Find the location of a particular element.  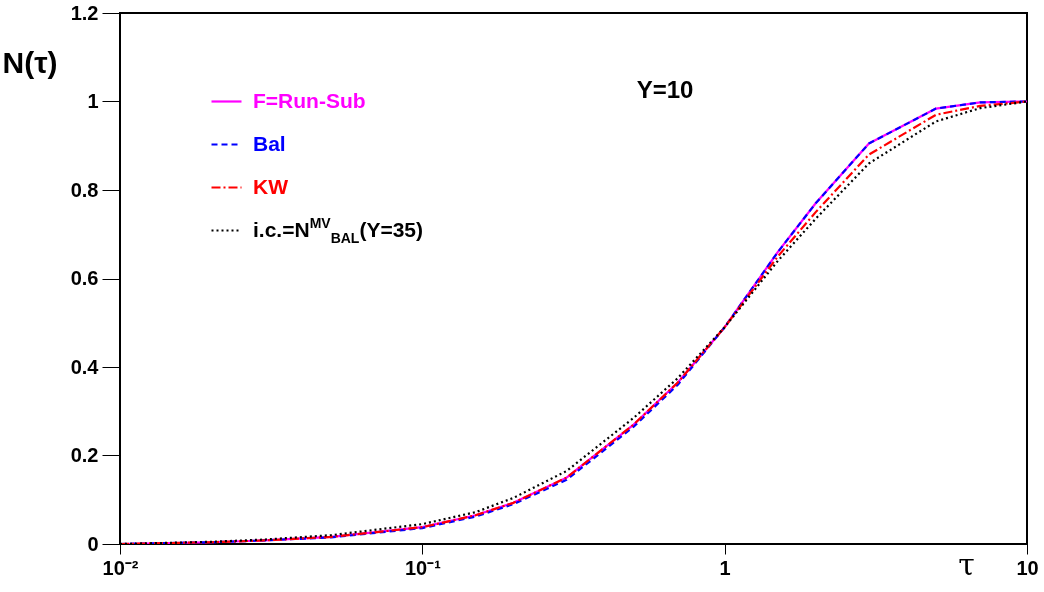

legend-label: Bal is located at coordinates (269, 143).